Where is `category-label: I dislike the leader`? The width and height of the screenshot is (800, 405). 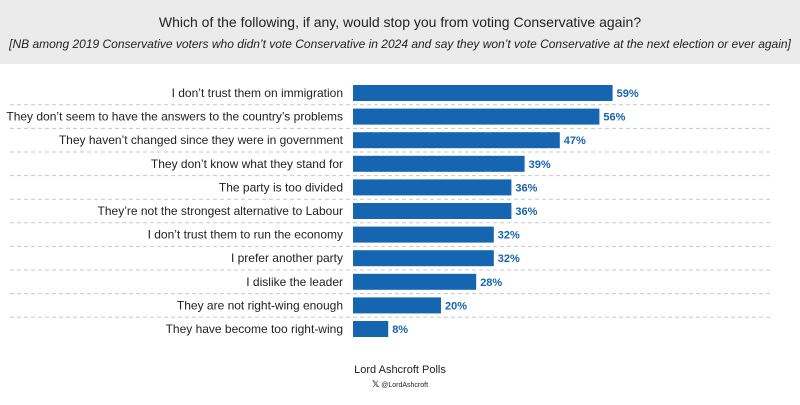
category-label: I dislike the leader is located at coordinates (294, 282).